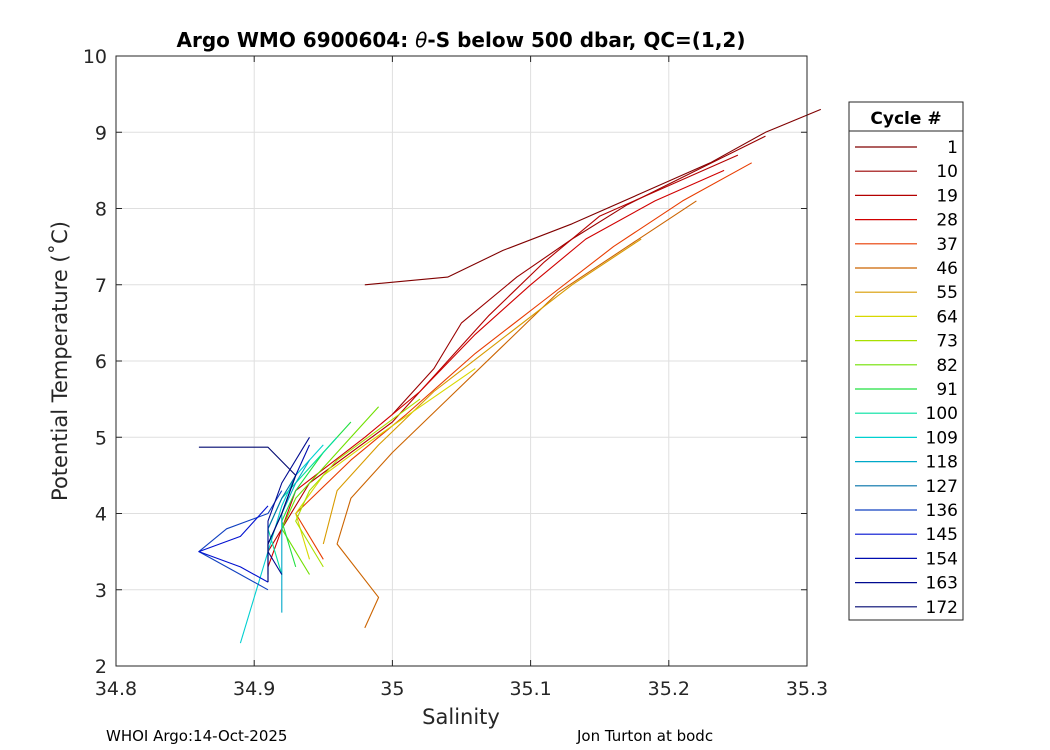  I want to click on legend-label-cycle-28: 28, so click(947, 221).